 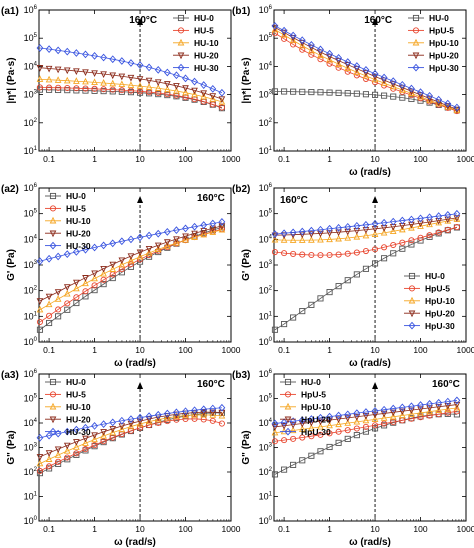 I want to click on y-tick-label: 102, so click(x=266, y=472).